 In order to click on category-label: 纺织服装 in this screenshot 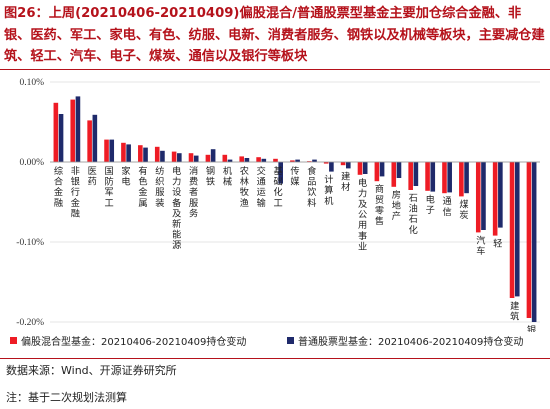, I will do `click(159, 187)`.